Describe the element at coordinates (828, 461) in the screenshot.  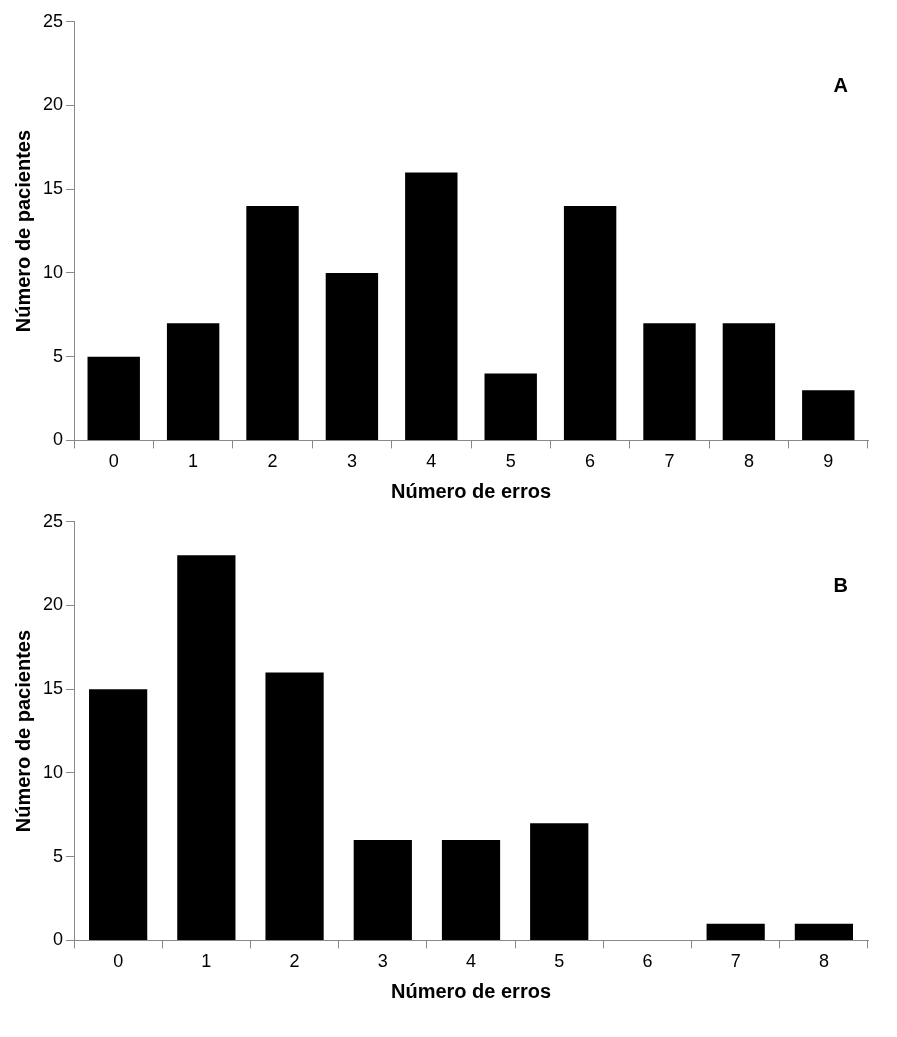
I see `x-tick-label: 9` at that location.